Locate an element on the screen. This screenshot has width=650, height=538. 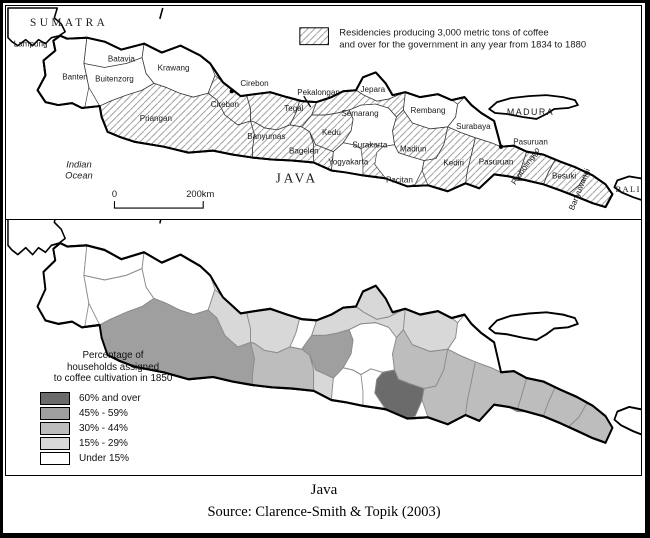
legend-item-30-44: 30% - 44% is located at coordinates (132, 428).